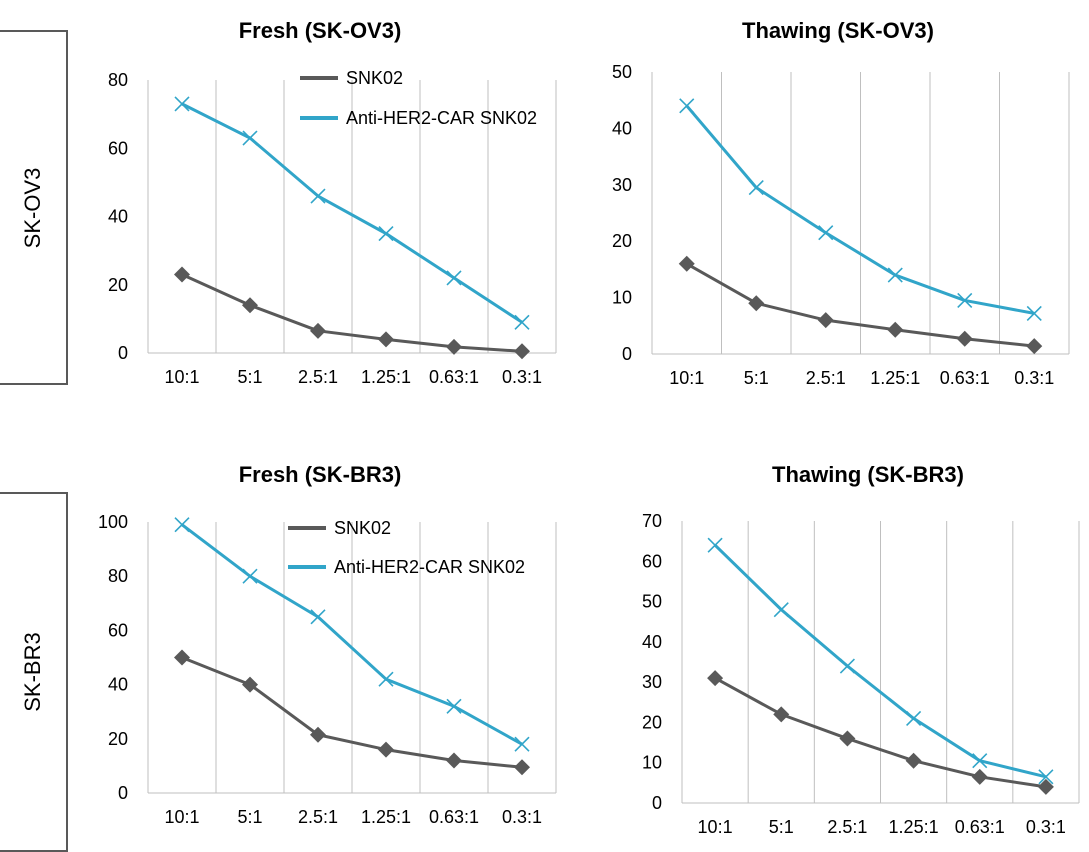 This screenshot has width=1089, height=852. Describe the element at coordinates (34, 672) in the screenshot. I see `row-label-box-sk-br3: SK-BR3` at that location.